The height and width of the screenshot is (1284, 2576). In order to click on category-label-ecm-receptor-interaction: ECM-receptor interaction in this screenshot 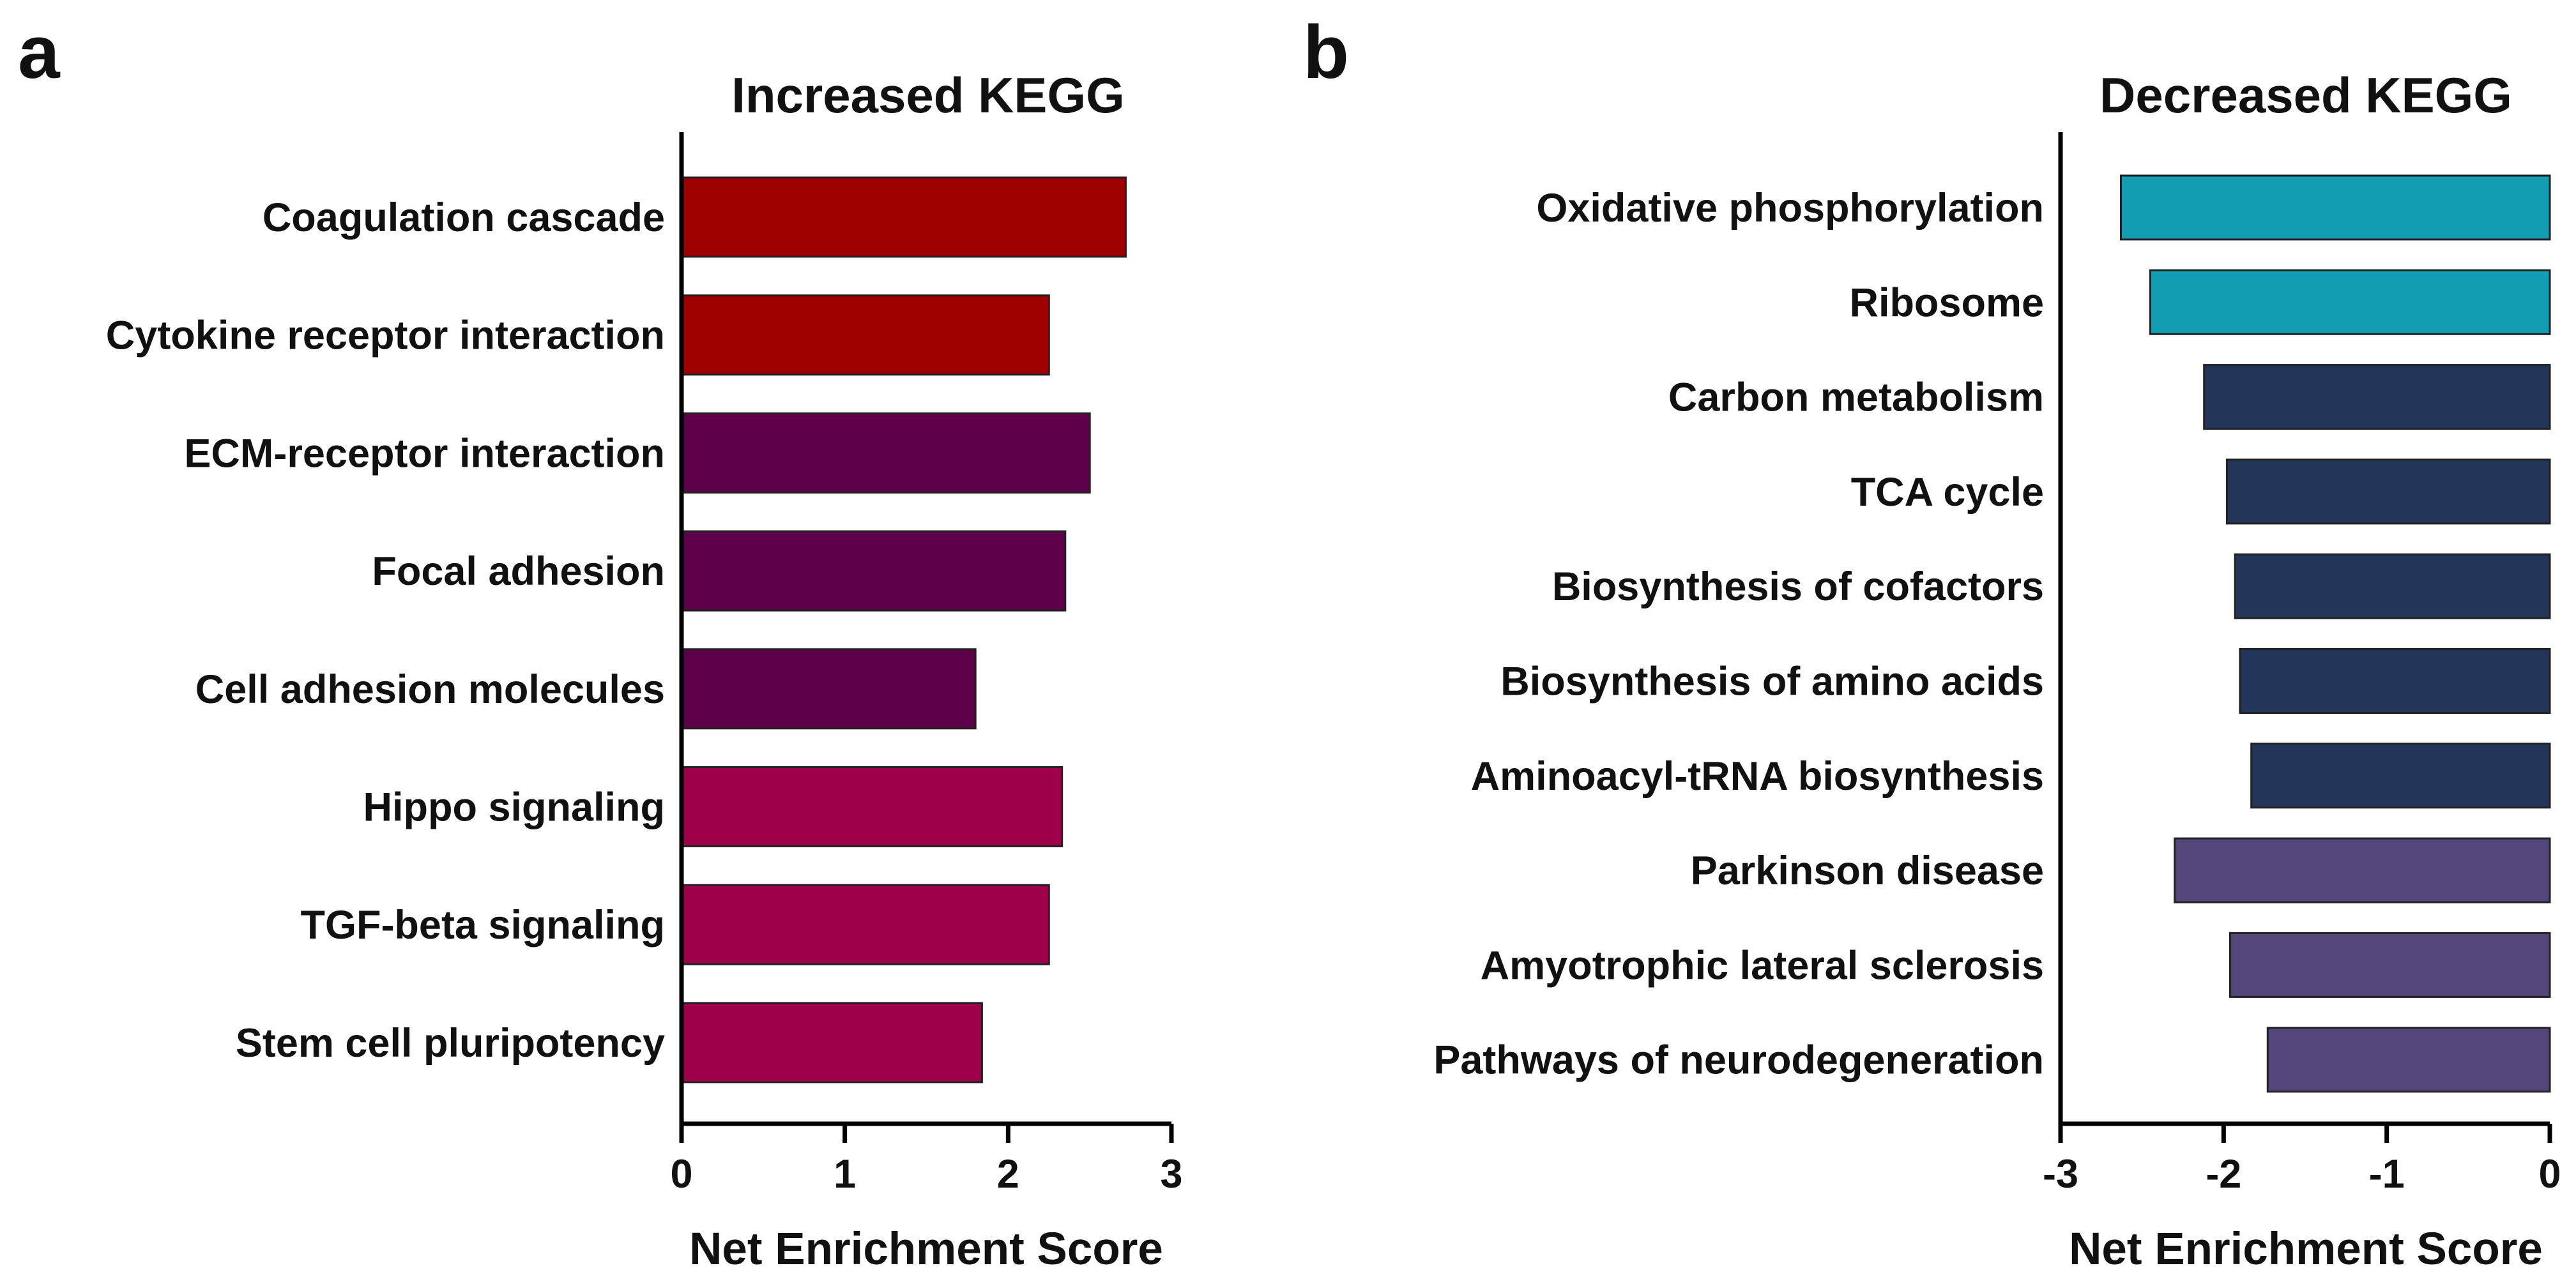, I will do `click(424, 454)`.